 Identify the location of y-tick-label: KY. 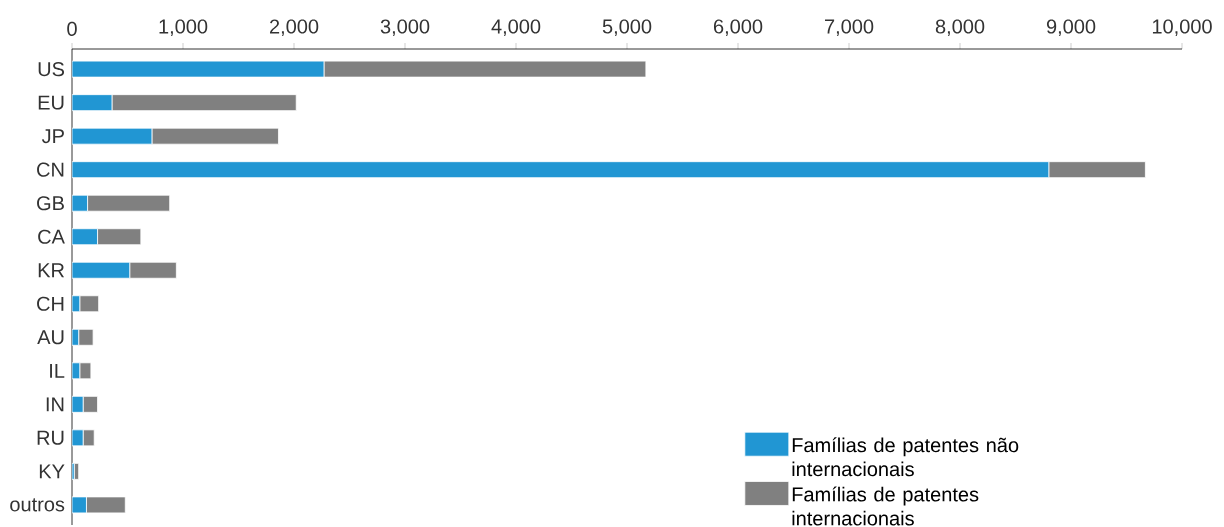
(52, 471).